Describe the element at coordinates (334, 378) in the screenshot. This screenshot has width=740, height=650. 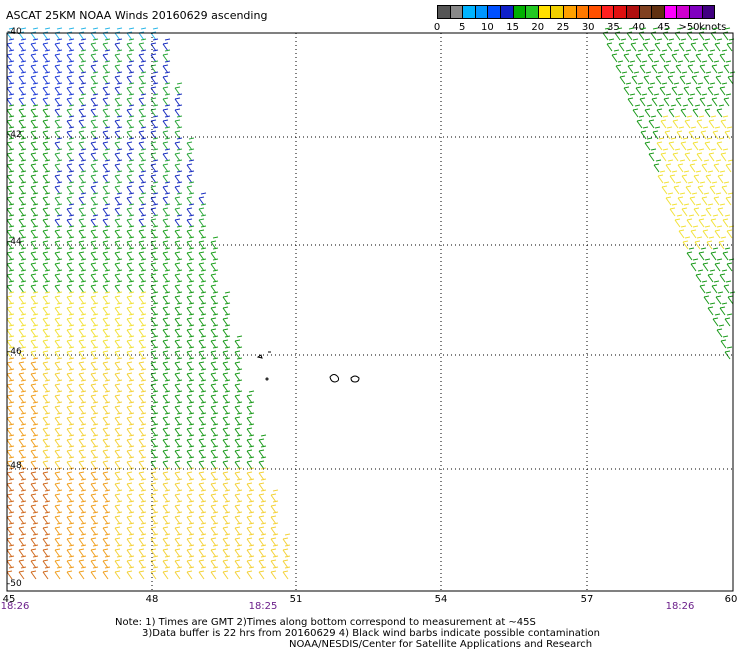
I see `island-outline` at that location.